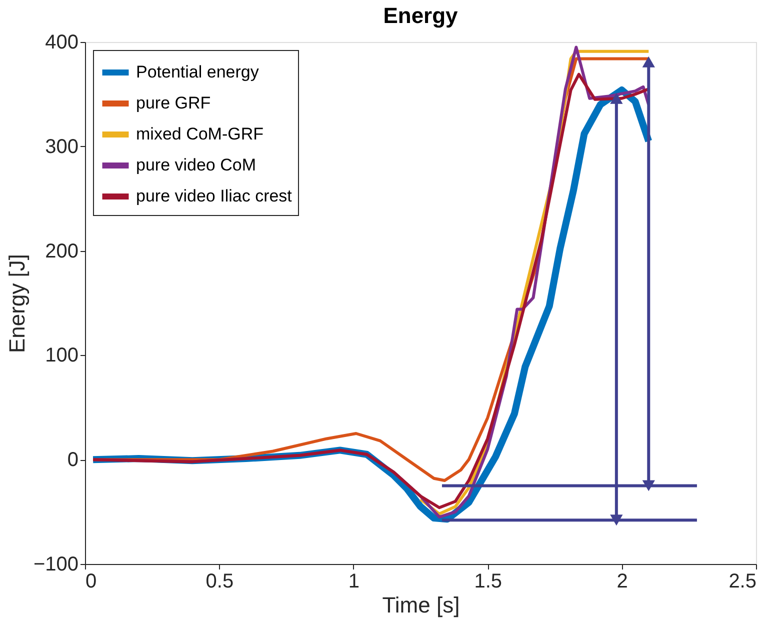  Describe the element at coordinates (61, 147) in the screenshot. I see `y-tick-label: 300` at that location.